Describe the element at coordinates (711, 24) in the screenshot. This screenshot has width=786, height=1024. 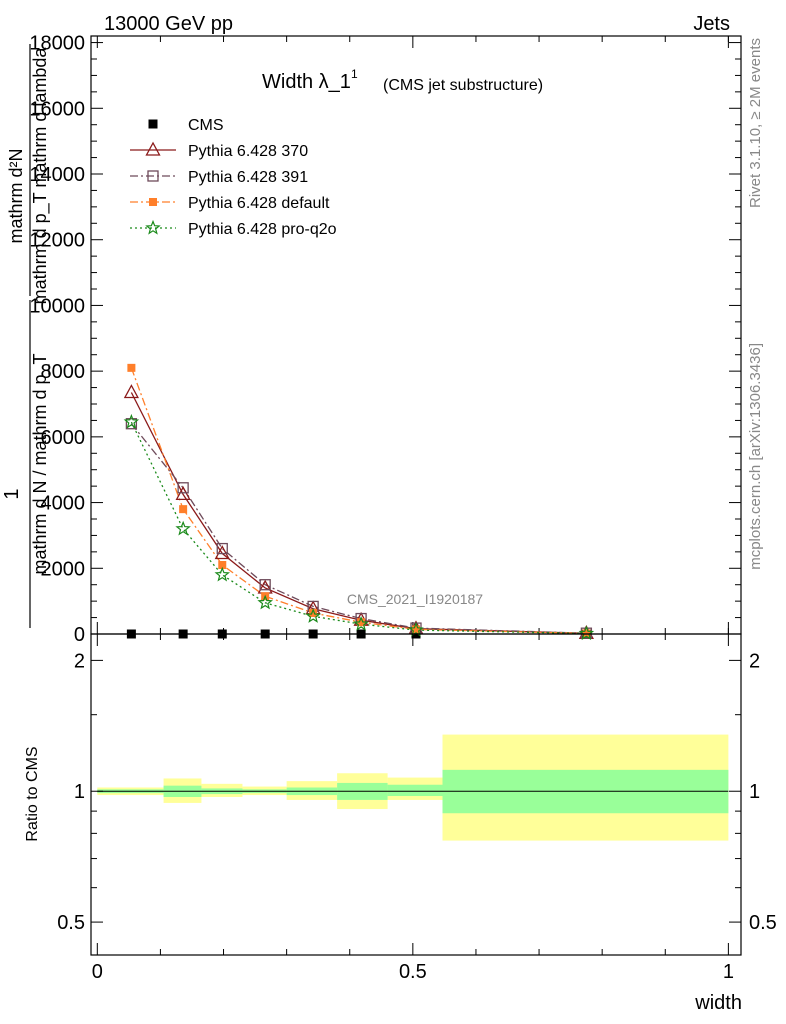
I see `header-process-label: Jets` at that location.